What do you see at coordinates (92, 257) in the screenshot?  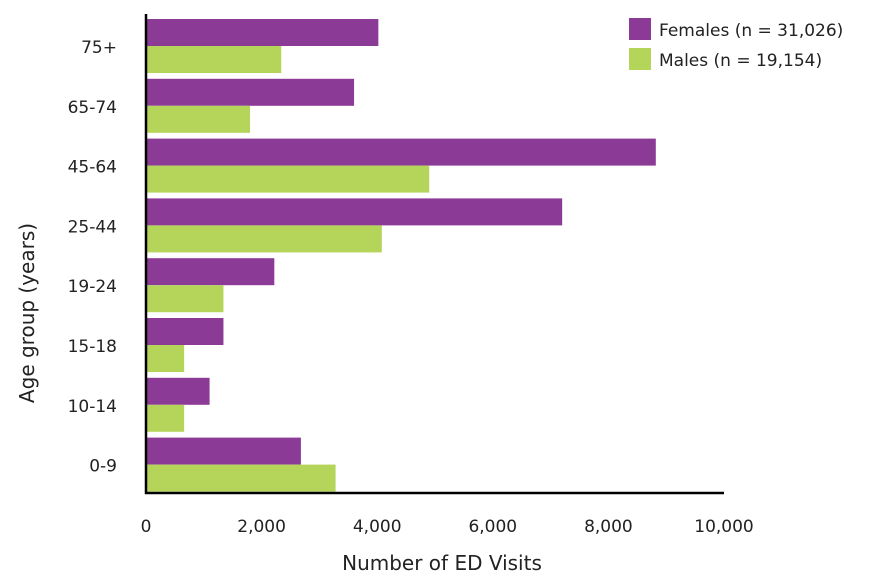 I see `y-tick-labels: 75+ 65-74 45-64 25-44 19-24 15-18 10-14 0-9` at bounding box center [92, 257].